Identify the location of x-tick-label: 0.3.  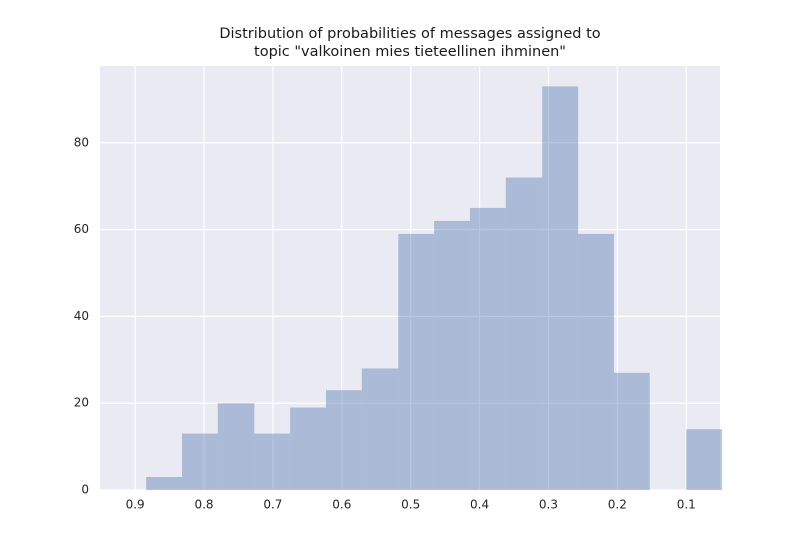
(548, 505).